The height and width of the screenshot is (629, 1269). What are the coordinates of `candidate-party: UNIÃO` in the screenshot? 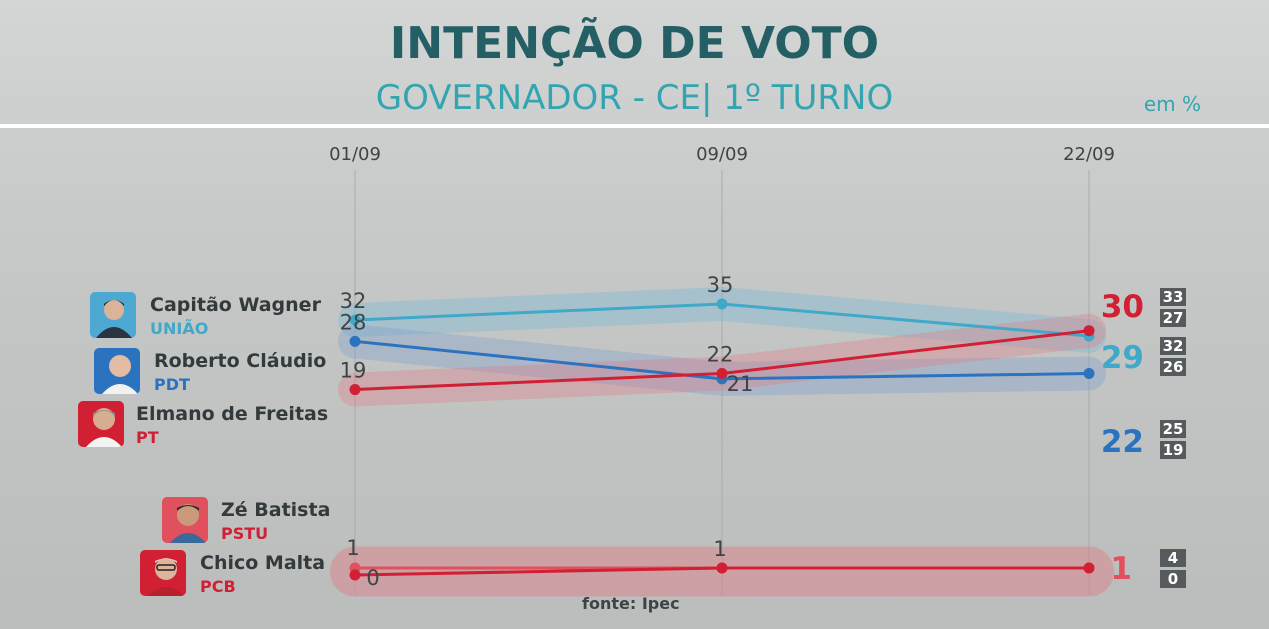 It's located at (179, 328).